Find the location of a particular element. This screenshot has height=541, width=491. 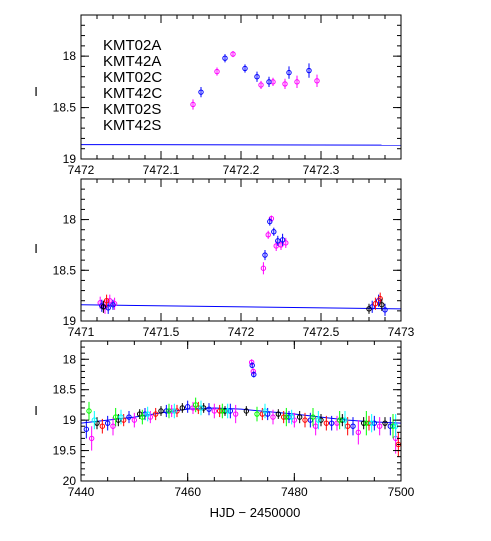

series-kmt42s-bottom is located at coordinates (245, 419).